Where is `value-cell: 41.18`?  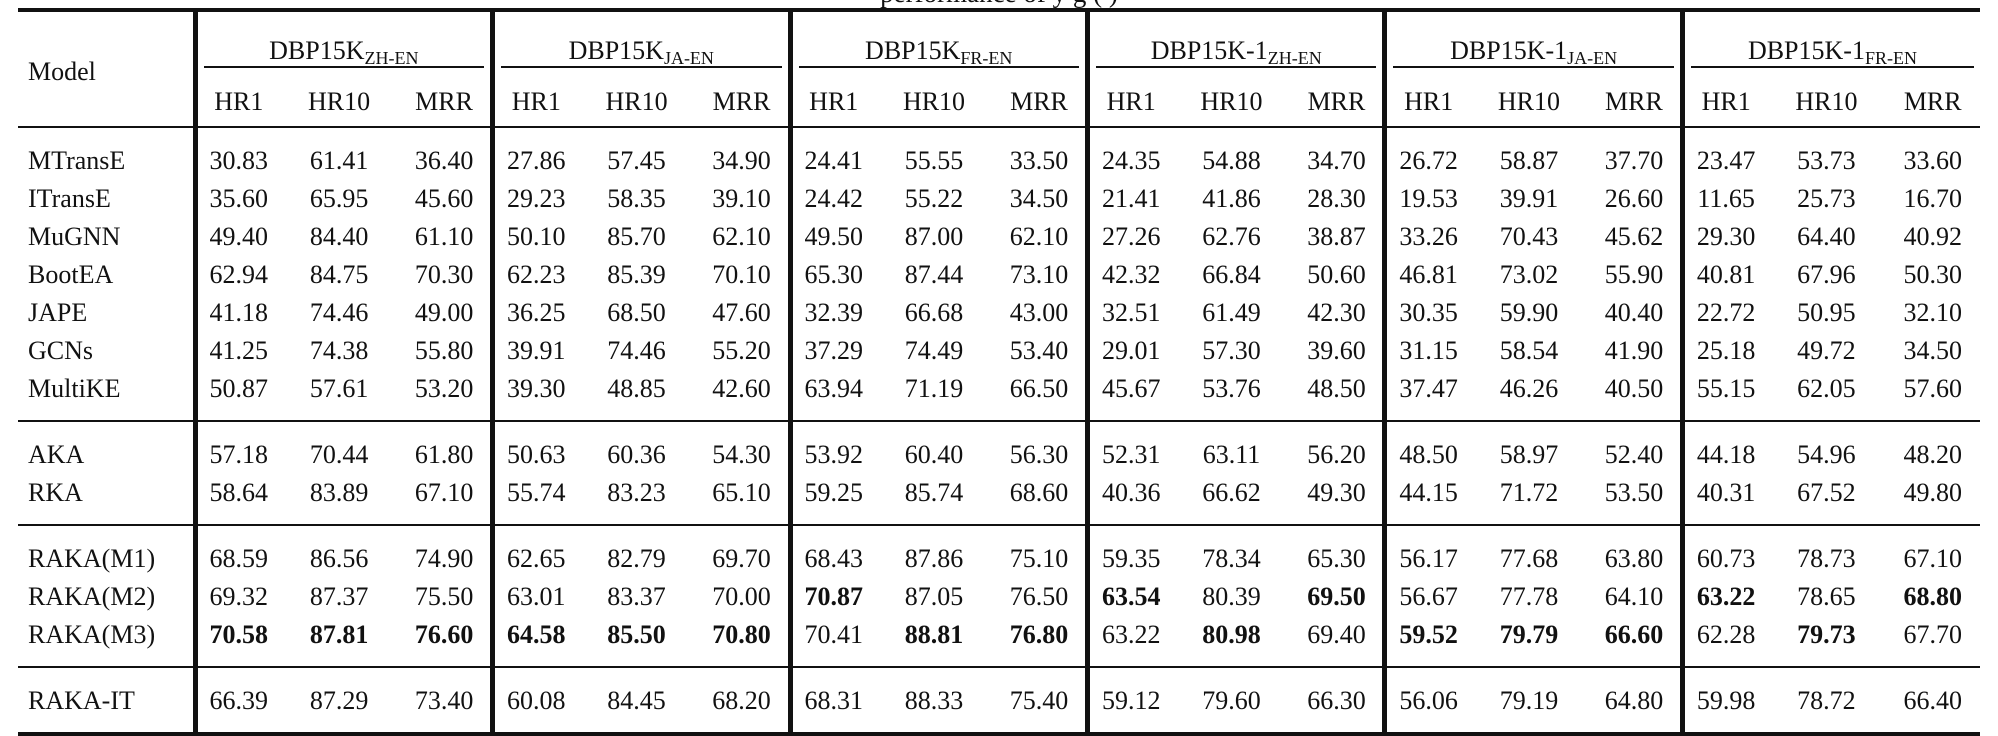 value-cell: 41.18 is located at coordinates (236, 313).